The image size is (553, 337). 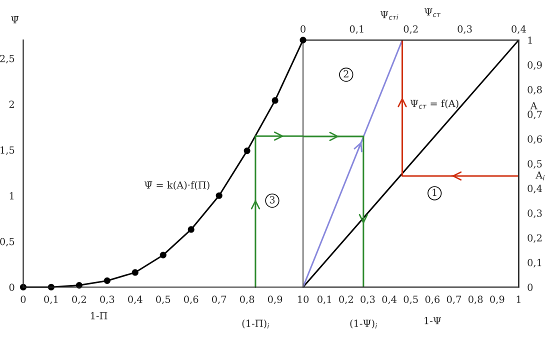 I want to click on text: A$_{i}$, so click(x=540, y=176).